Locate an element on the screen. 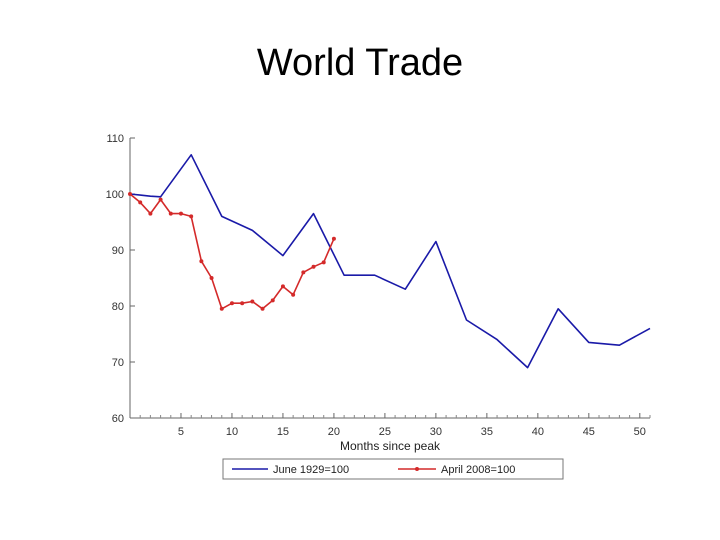  legend-label-1: June 1929=100 is located at coordinates (311, 470).